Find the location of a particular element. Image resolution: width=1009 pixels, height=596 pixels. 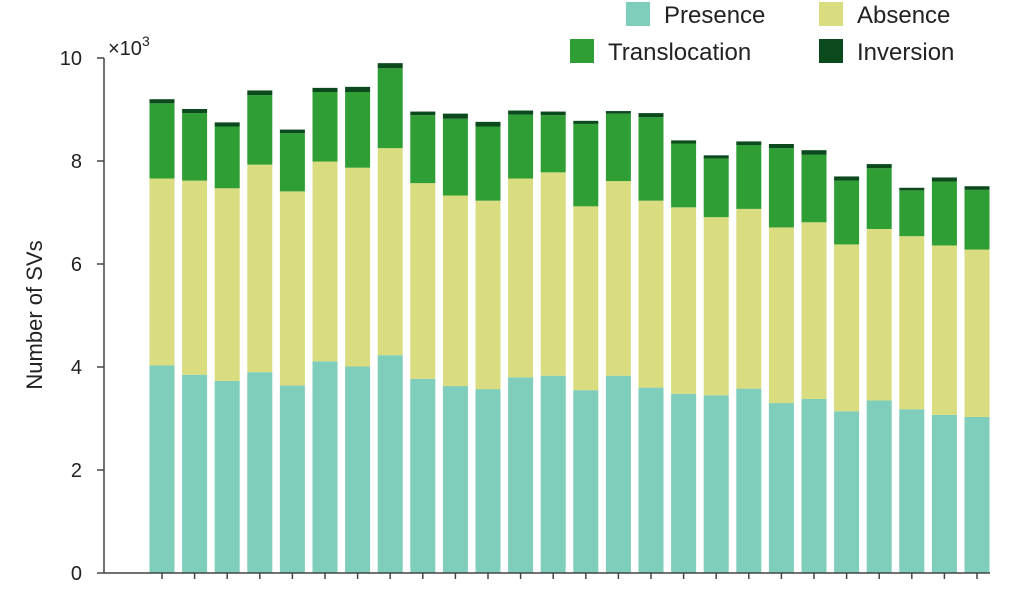

legend-swatch-presence is located at coordinates (638, 14).